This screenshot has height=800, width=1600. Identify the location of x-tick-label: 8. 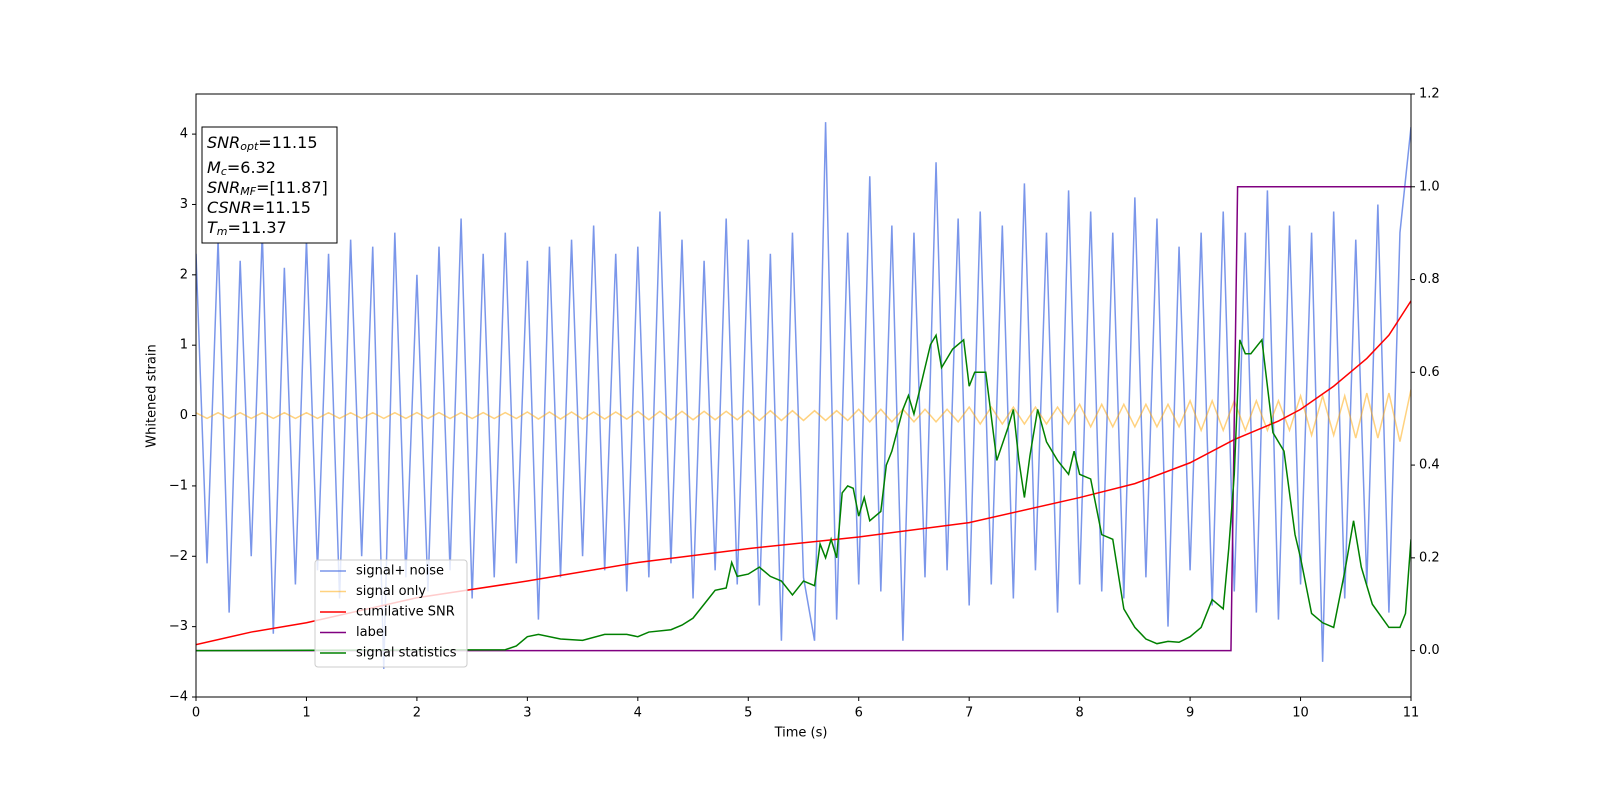
(1079, 713).